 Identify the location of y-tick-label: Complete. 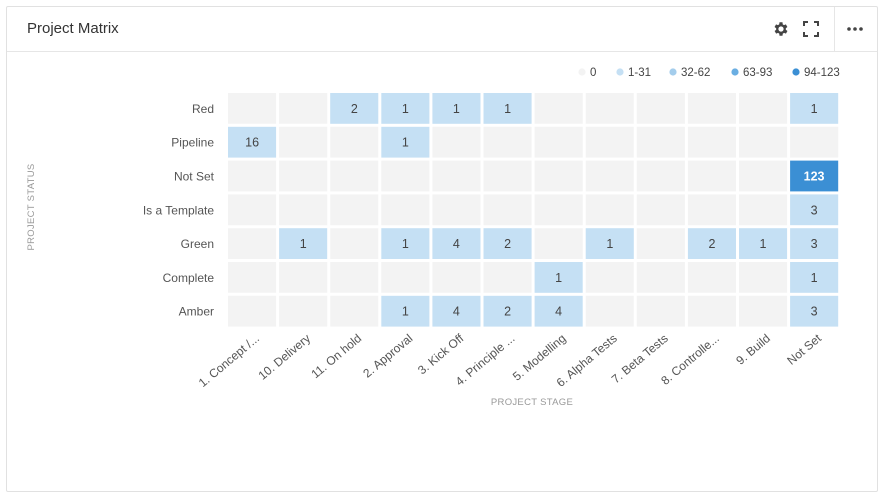
(189, 278).